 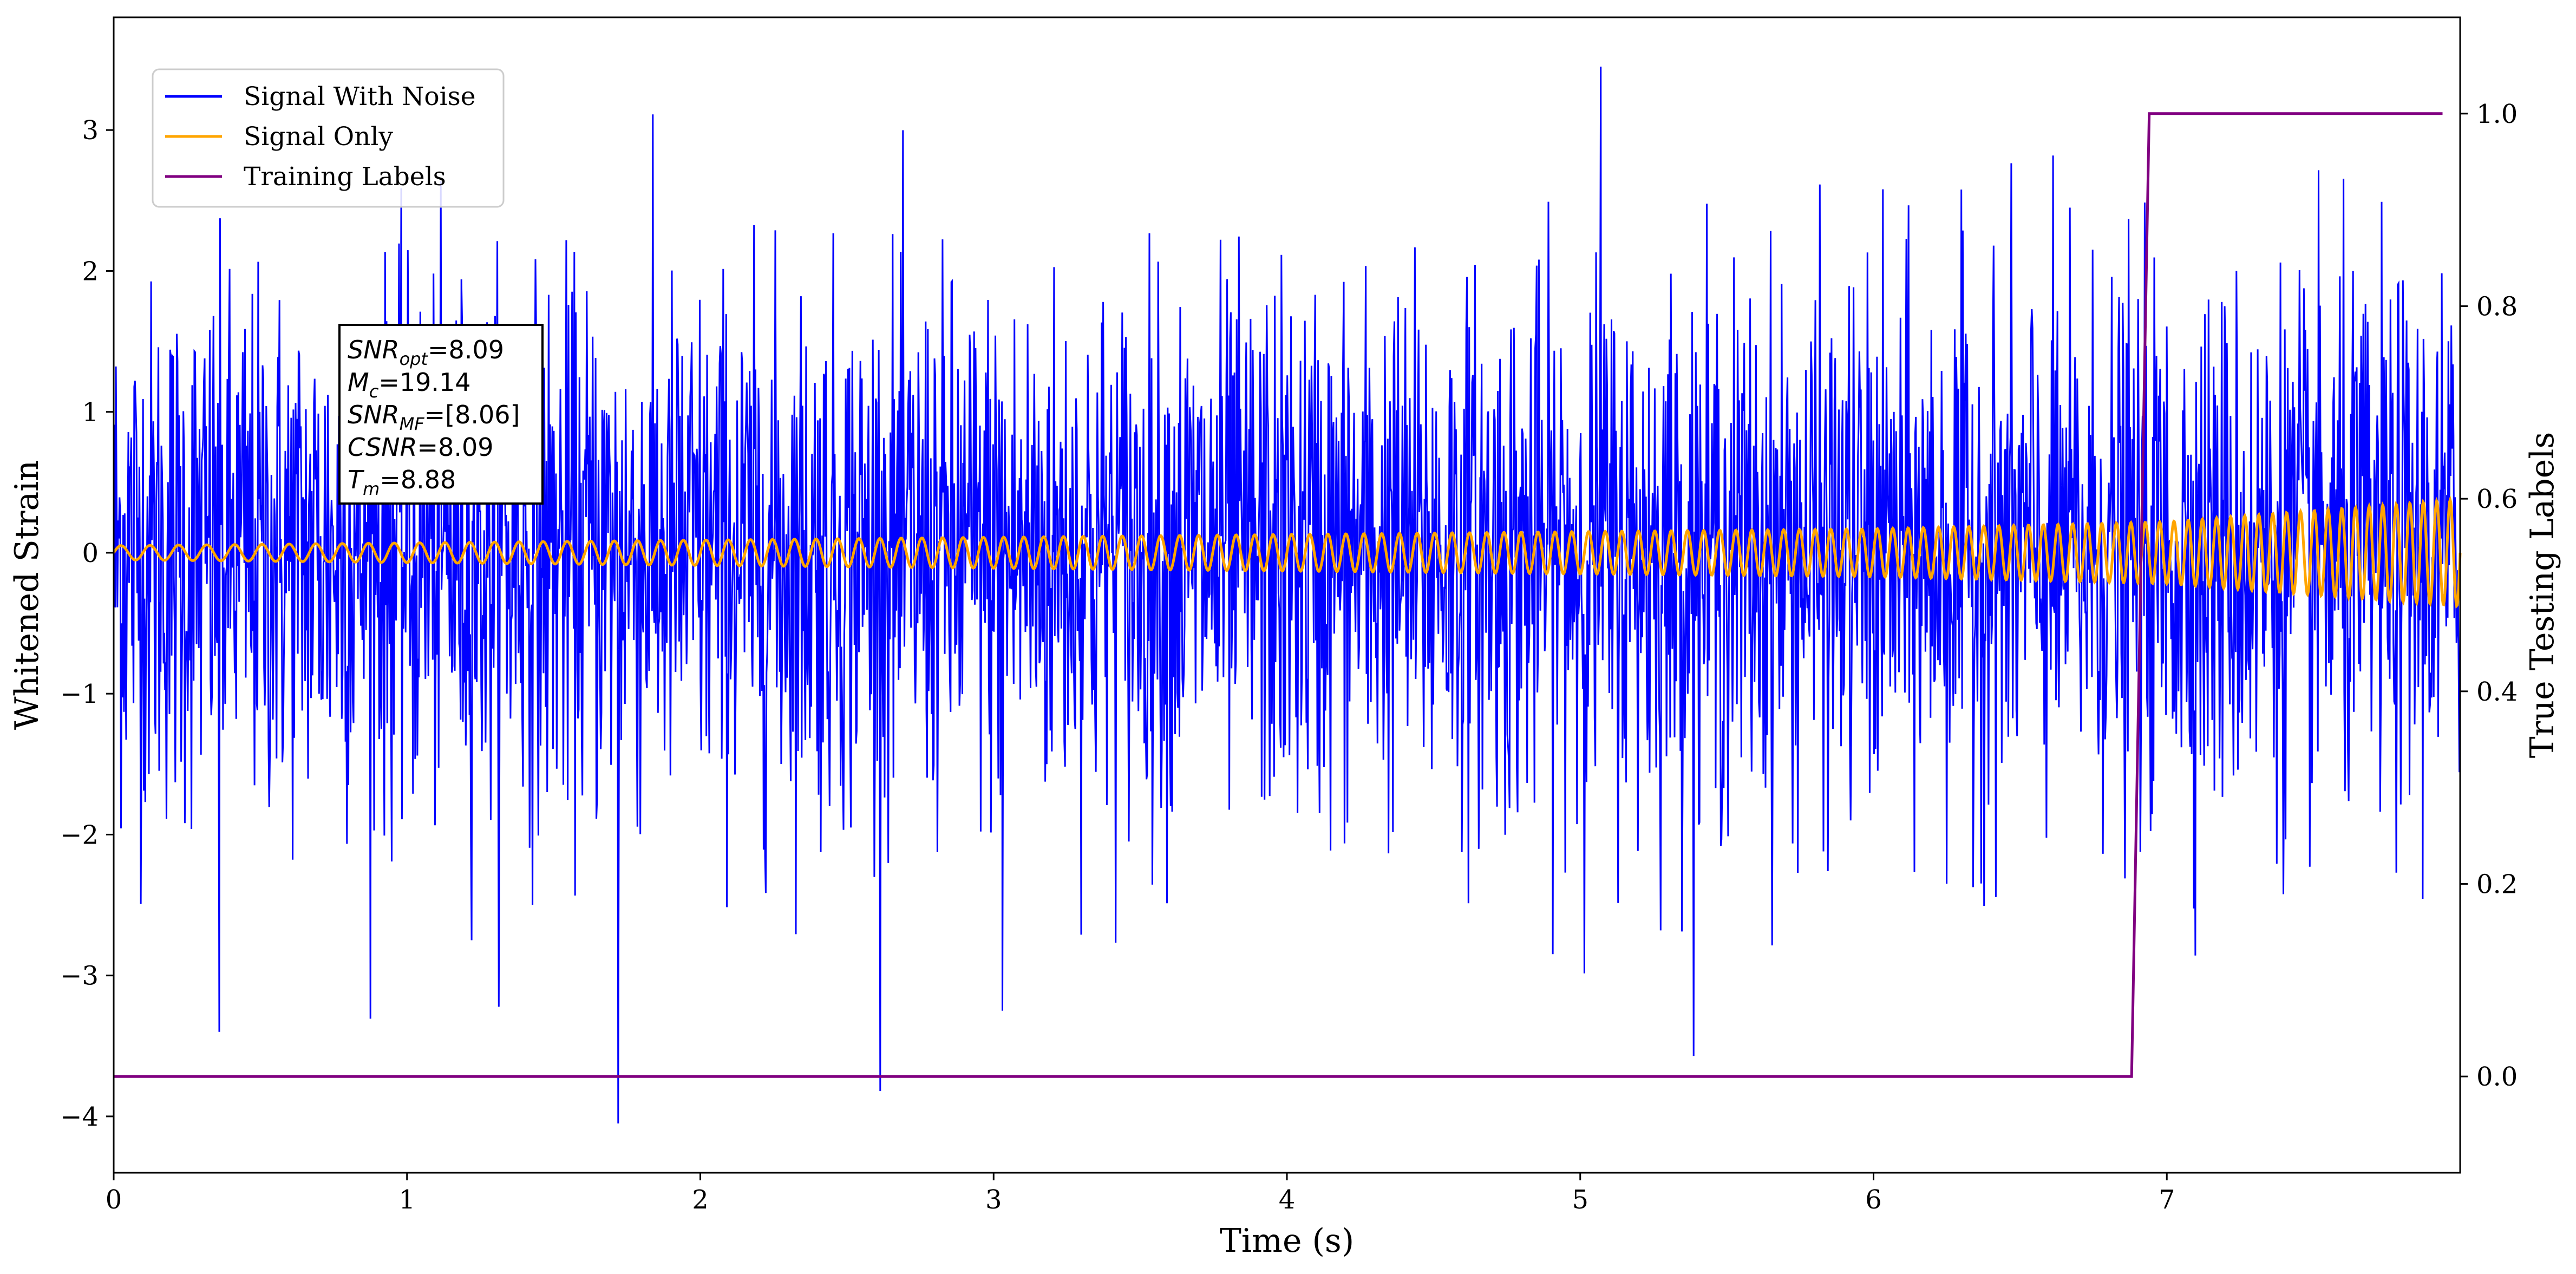 What do you see at coordinates (2497, 499) in the screenshot?
I see `y2-tick-label: 0.6` at bounding box center [2497, 499].